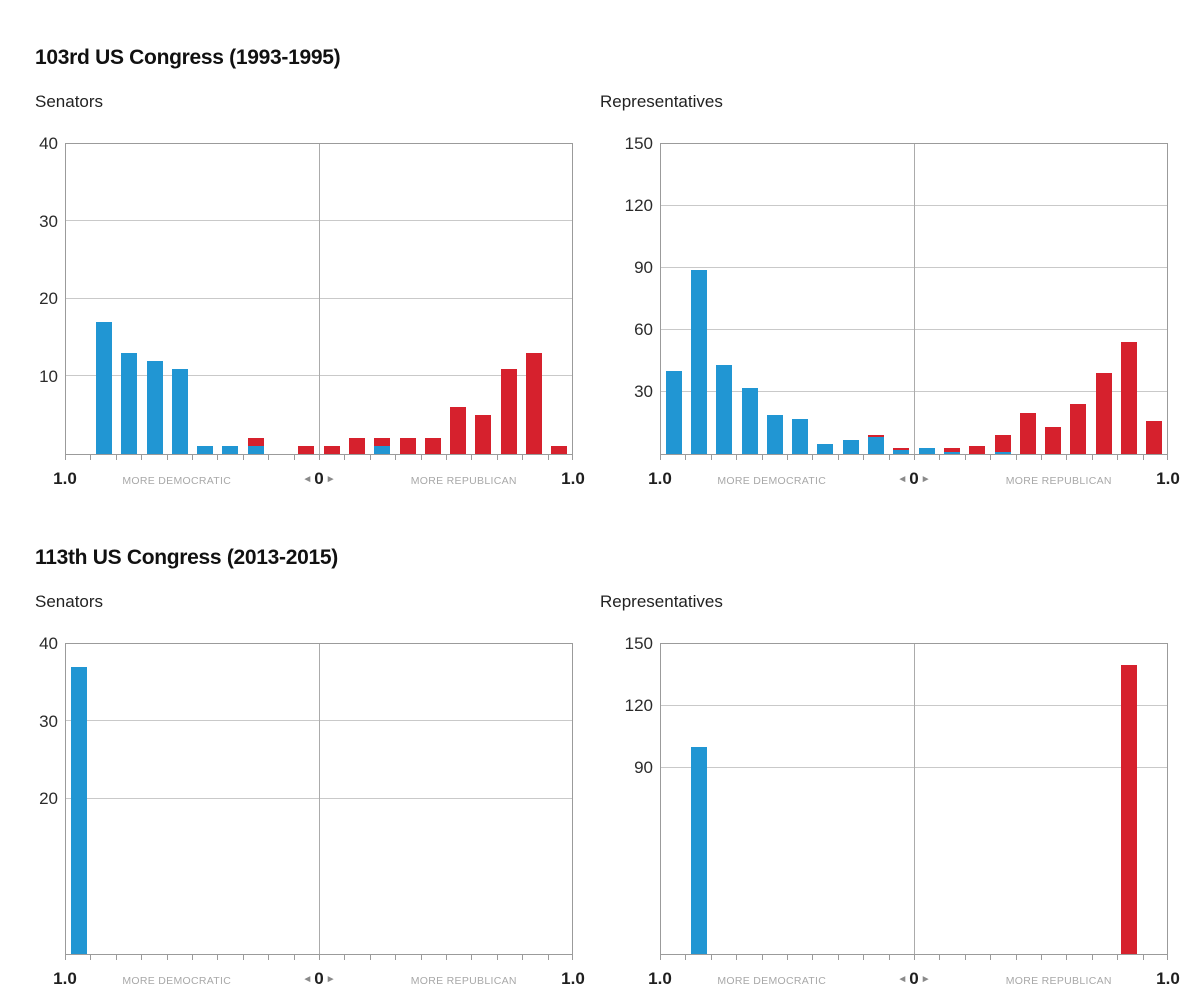  I want to click on y-tick-label: 120, so click(638, 205).